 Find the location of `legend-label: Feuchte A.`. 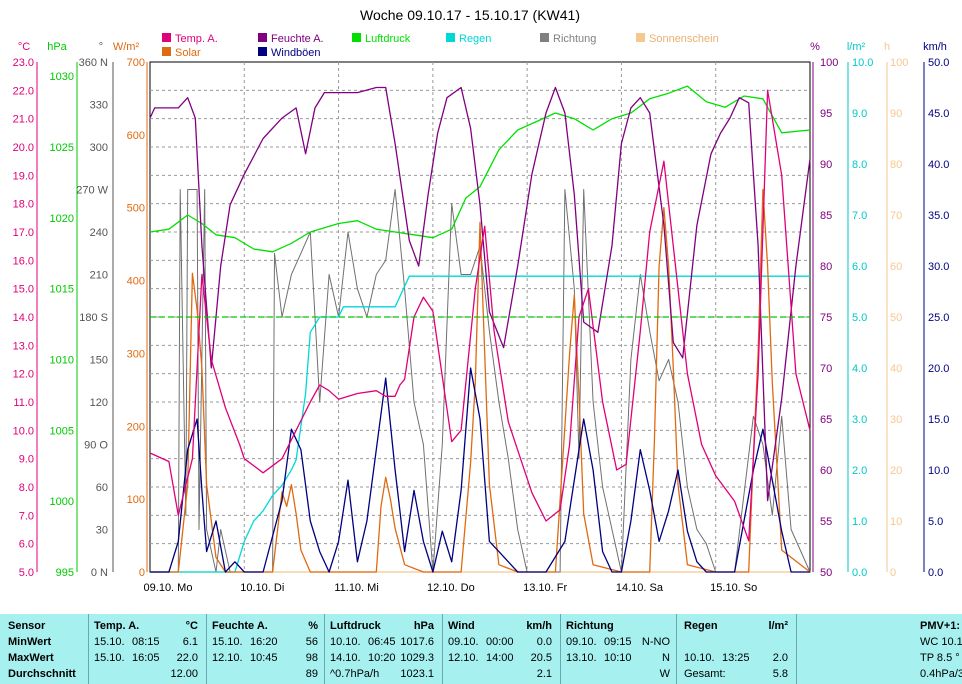

legend-label: Feuchte A. is located at coordinates (297, 39).